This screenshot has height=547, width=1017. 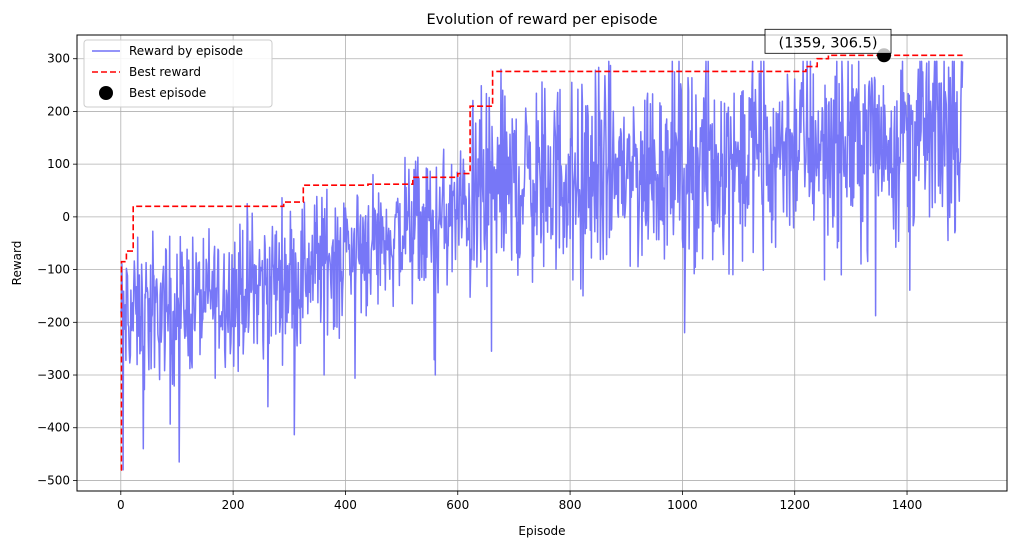 What do you see at coordinates (53, 375) in the screenshot?
I see `y-tick-label: −300` at bounding box center [53, 375].